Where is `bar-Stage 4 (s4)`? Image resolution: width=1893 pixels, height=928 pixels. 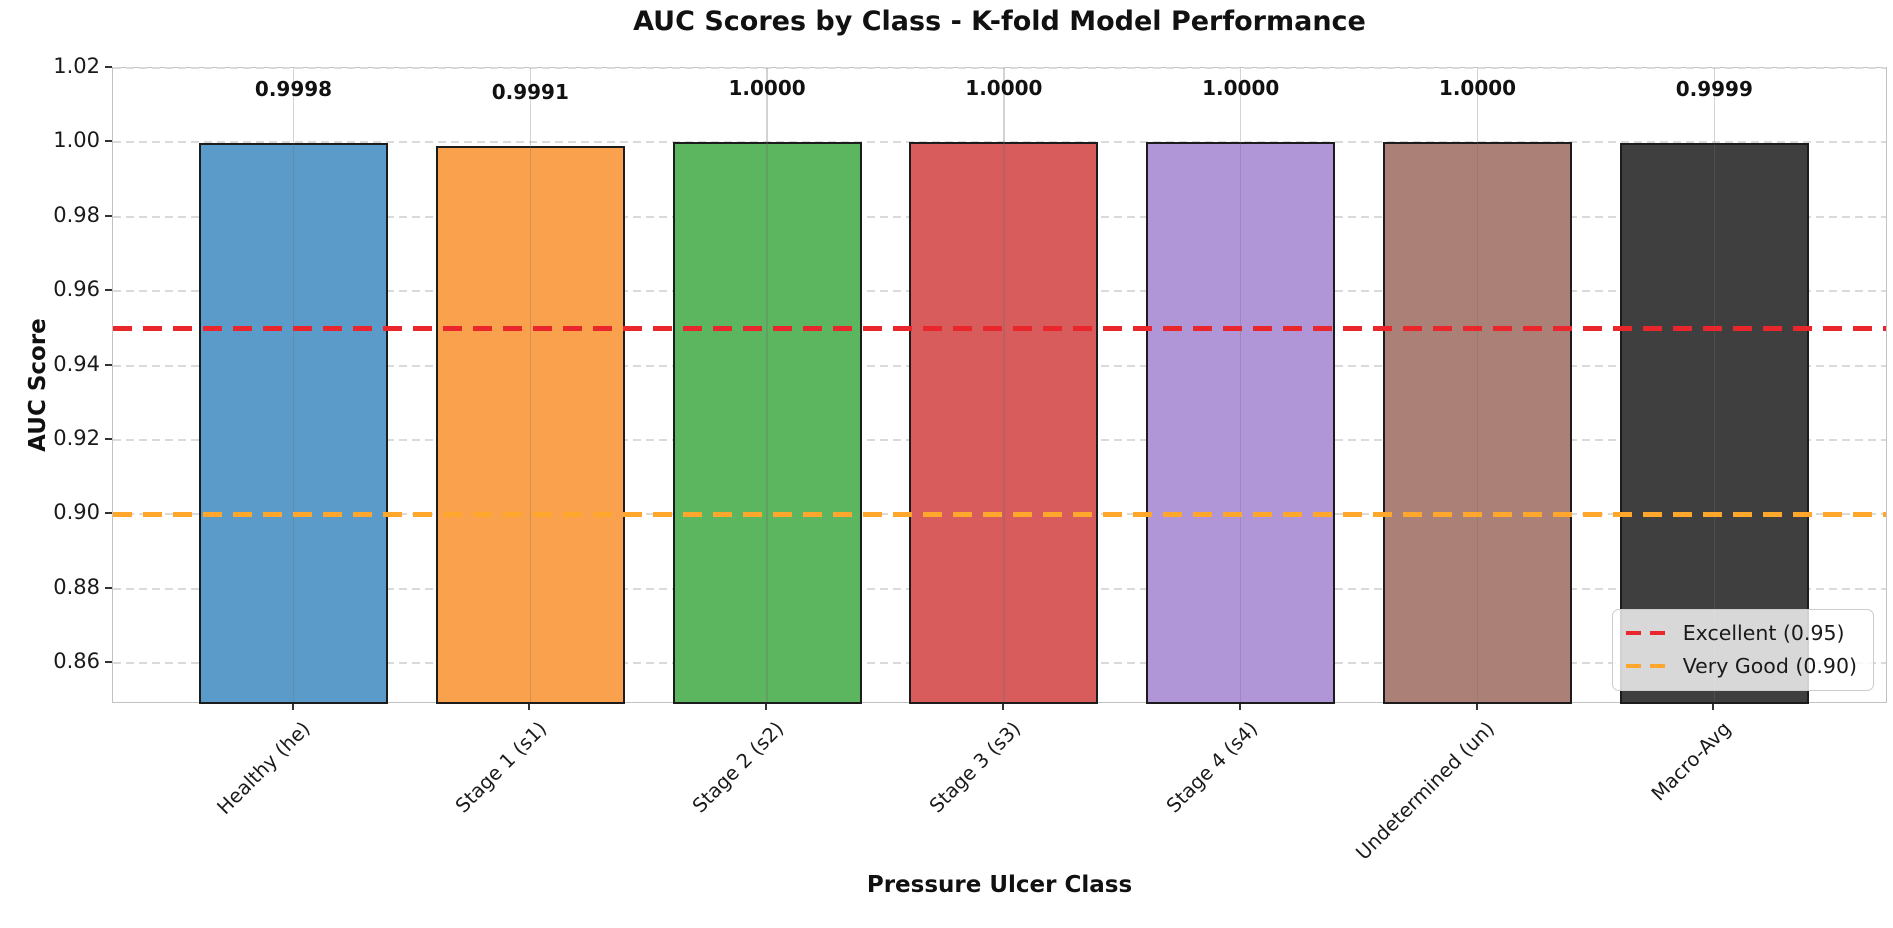 bar-Stage 4 (s4) is located at coordinates (1241, 423).